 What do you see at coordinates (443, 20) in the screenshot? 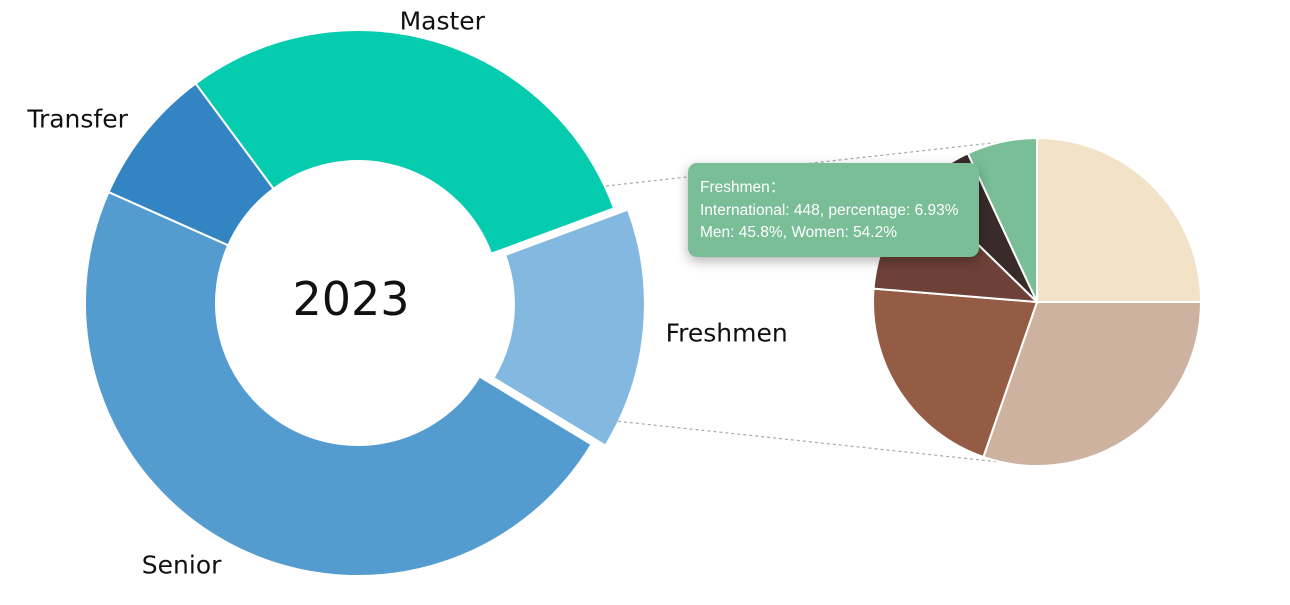
I see `donut-label-master: Master` at bounding box center [443, 20].